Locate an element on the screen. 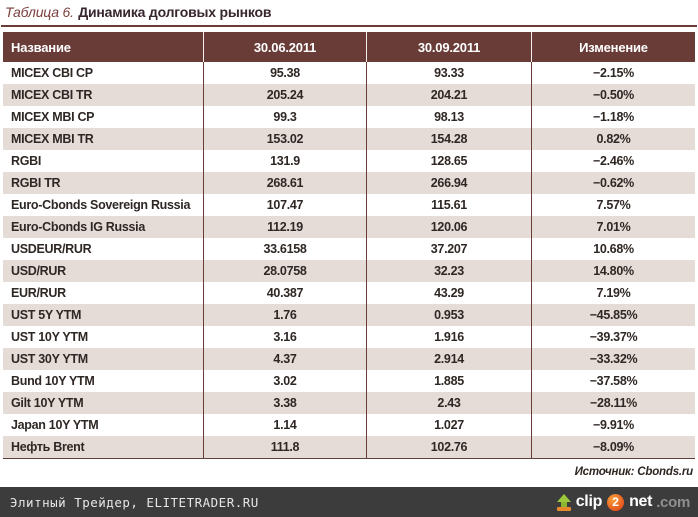 Image resolution: width=698 pixels, height=517 pixels. cell-instrument-name: MICEX CBI CP is located at coordinates (52, 73).